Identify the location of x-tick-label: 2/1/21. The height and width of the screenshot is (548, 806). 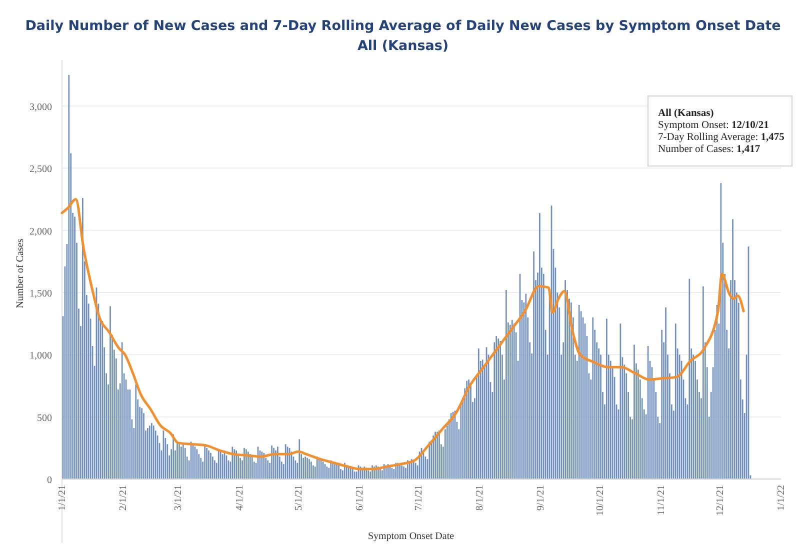
(124, 498).